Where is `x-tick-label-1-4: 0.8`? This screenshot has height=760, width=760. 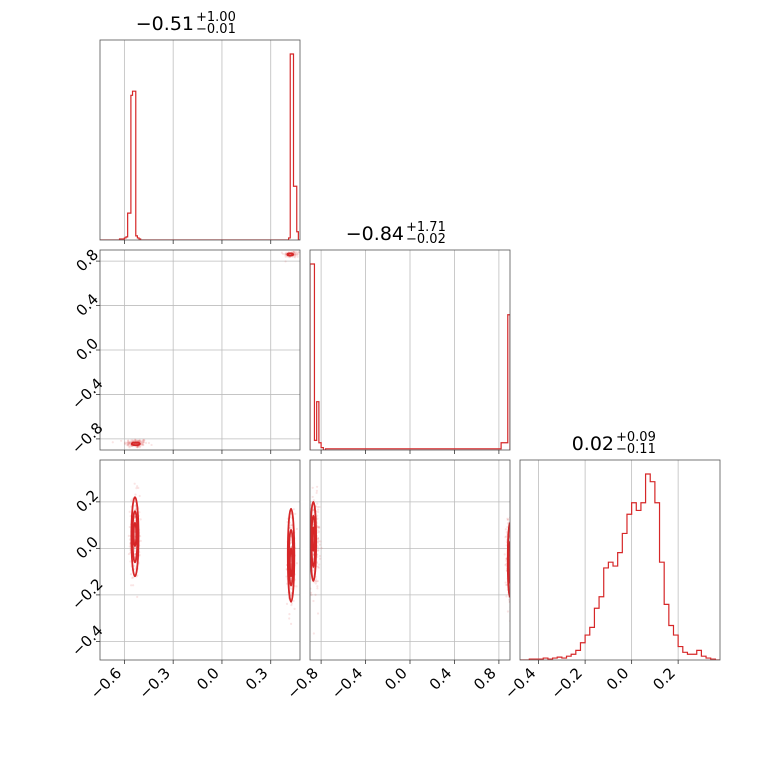 x-tick-label-1-4: 0.8 is located at coordinates (485, 679).